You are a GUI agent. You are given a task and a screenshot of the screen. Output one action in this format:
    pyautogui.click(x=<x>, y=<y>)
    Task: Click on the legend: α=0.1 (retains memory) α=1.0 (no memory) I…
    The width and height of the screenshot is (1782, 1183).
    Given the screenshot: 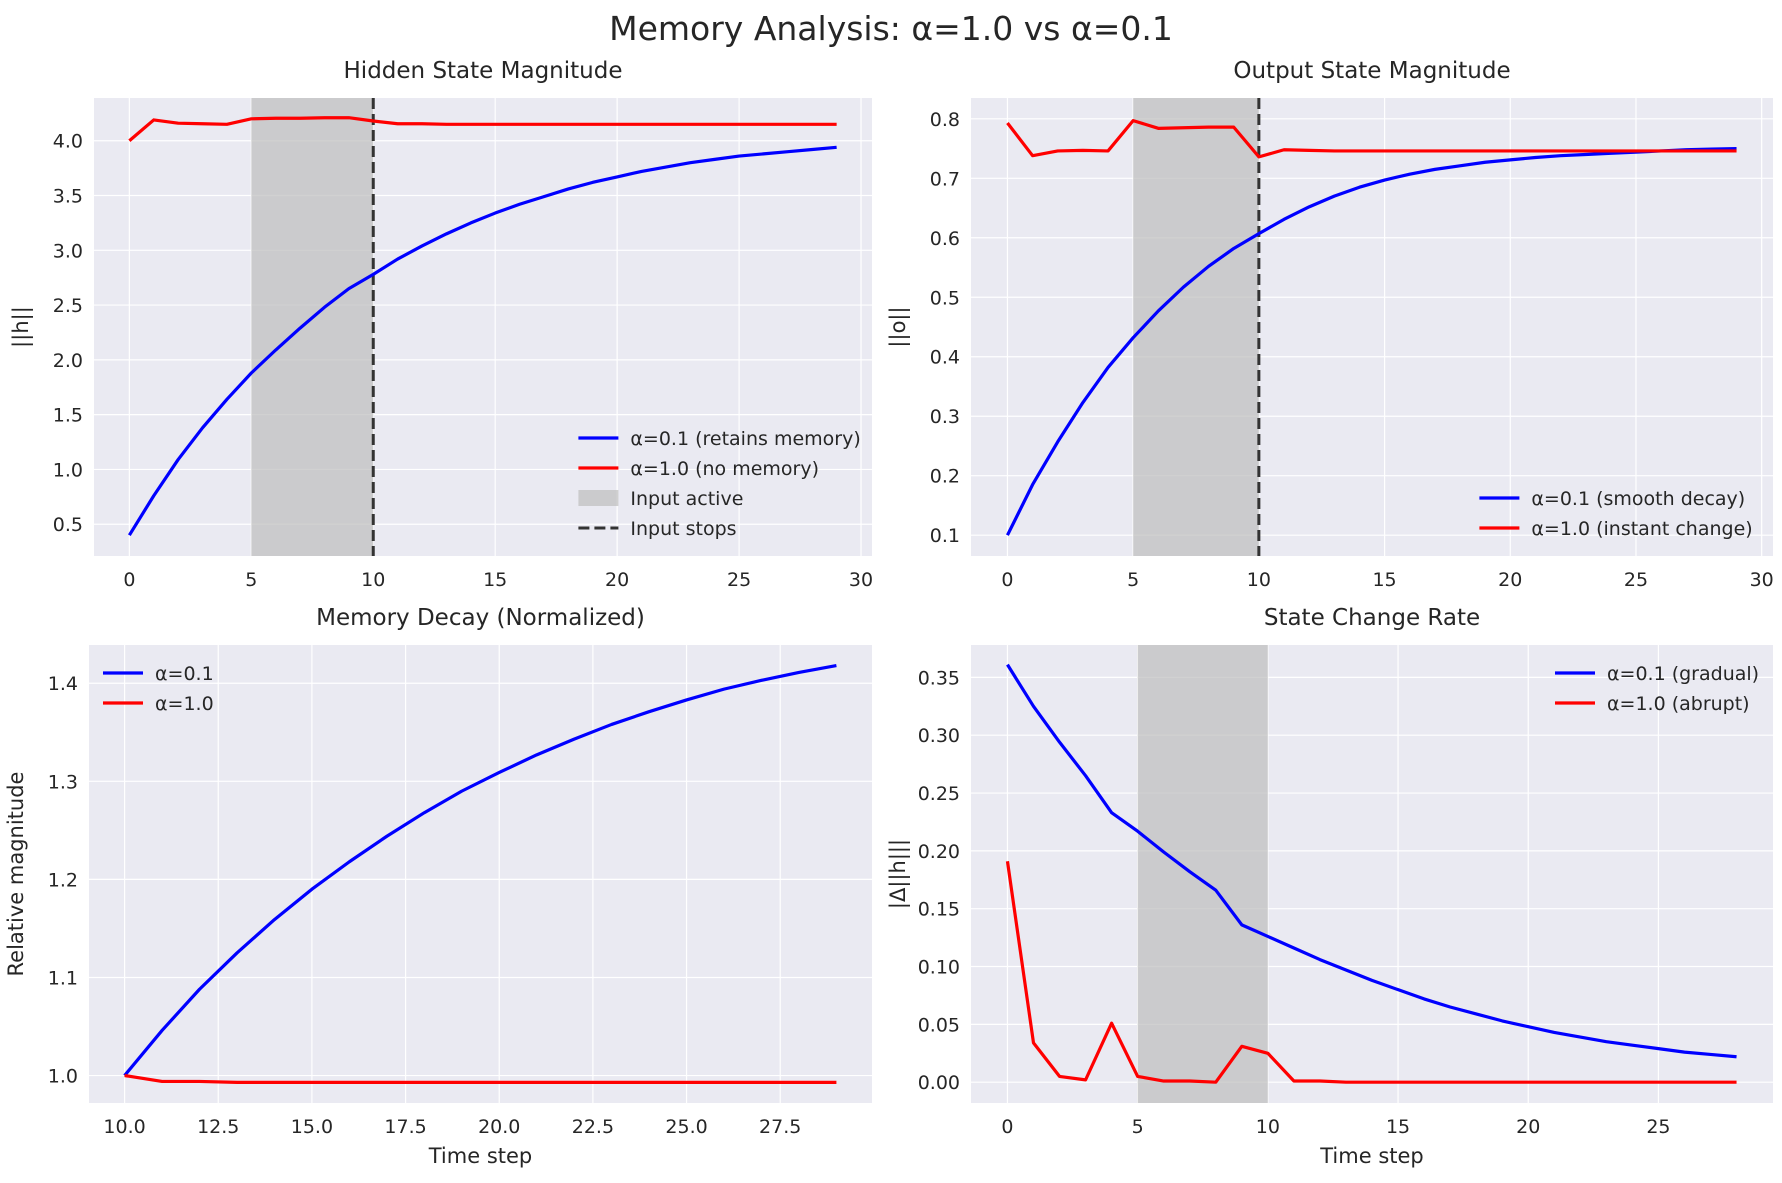 What is the action you would take?
    pyautogui.click(x=719, y=484)
    